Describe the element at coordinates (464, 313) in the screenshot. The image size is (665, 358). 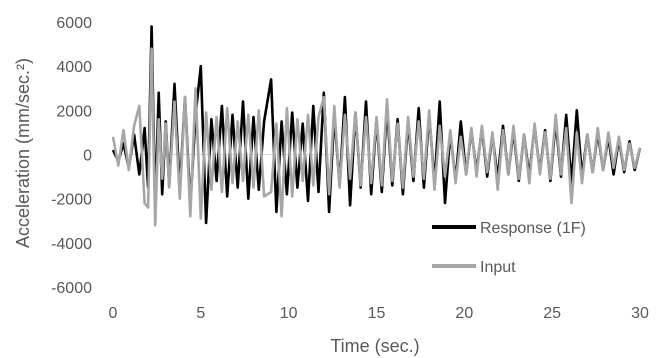
I see `x-tick-label: 20` at that location.